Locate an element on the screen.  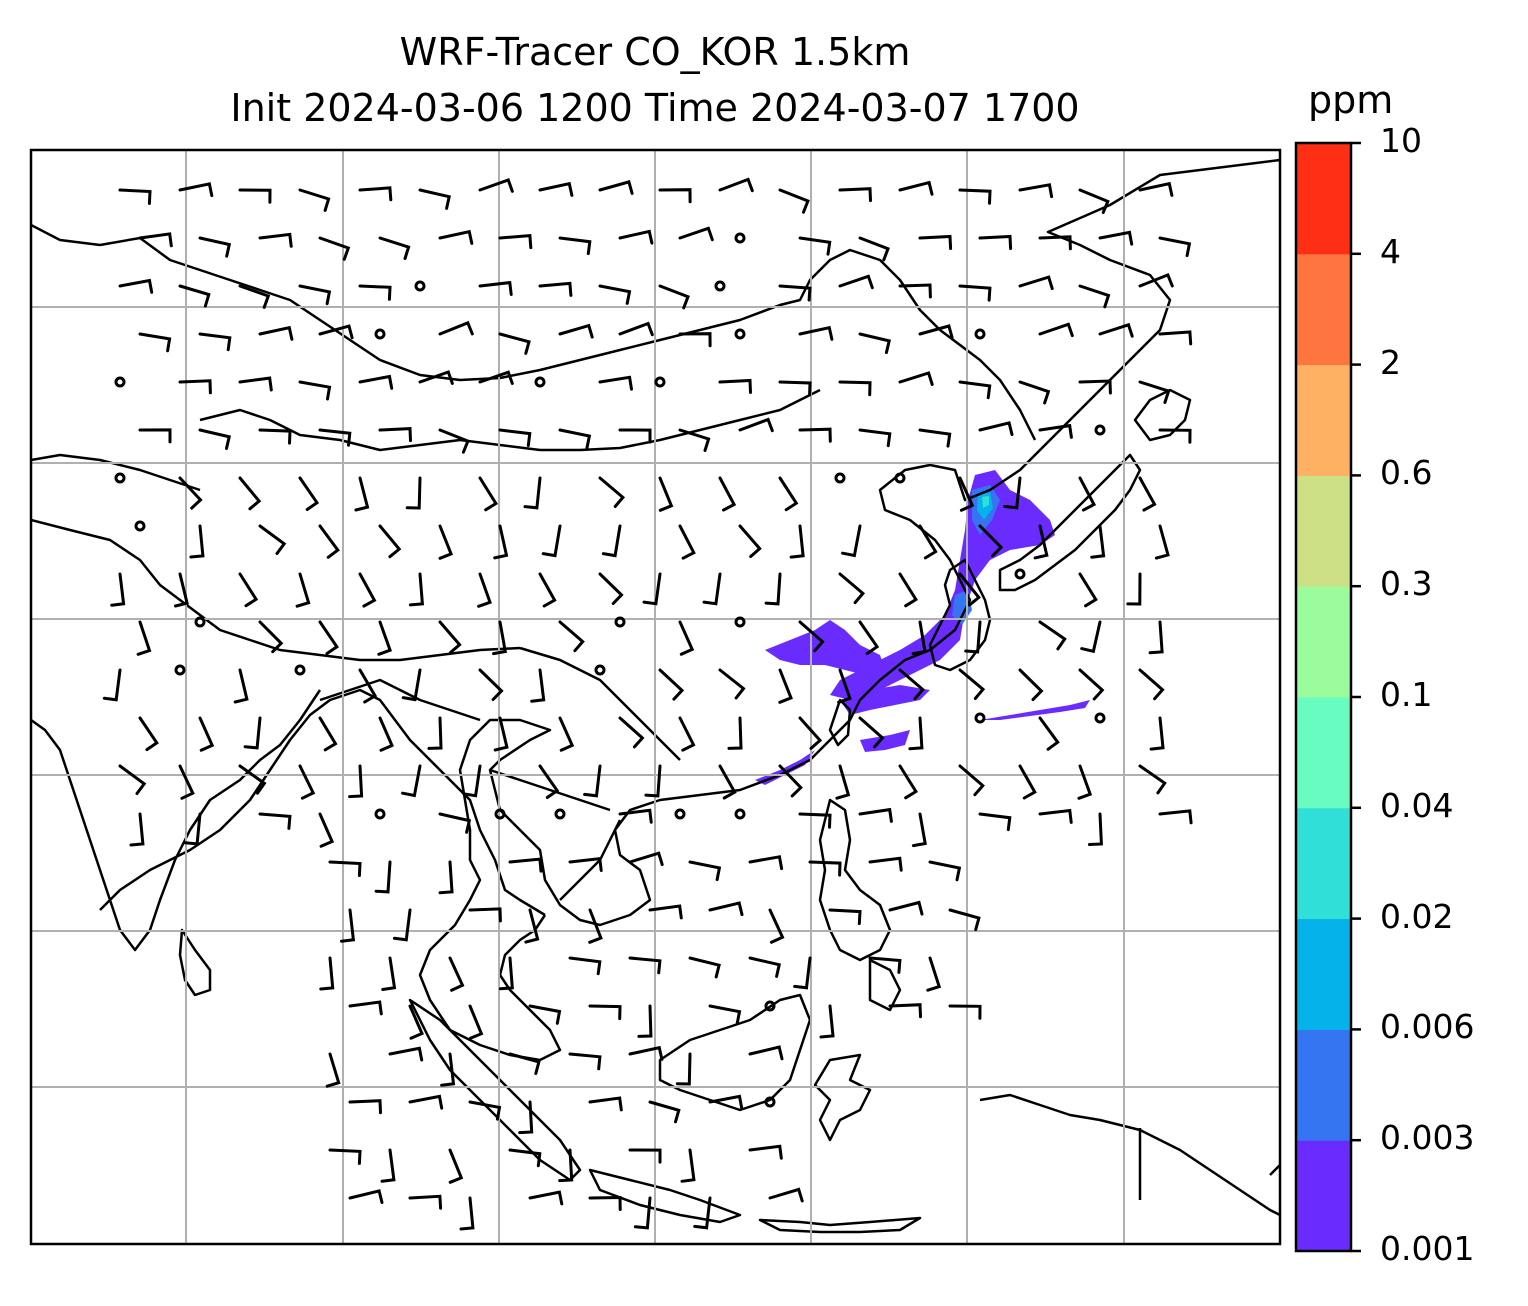
colorbar-tick-label: 0.003 is located at coordinates (1427, 1138).